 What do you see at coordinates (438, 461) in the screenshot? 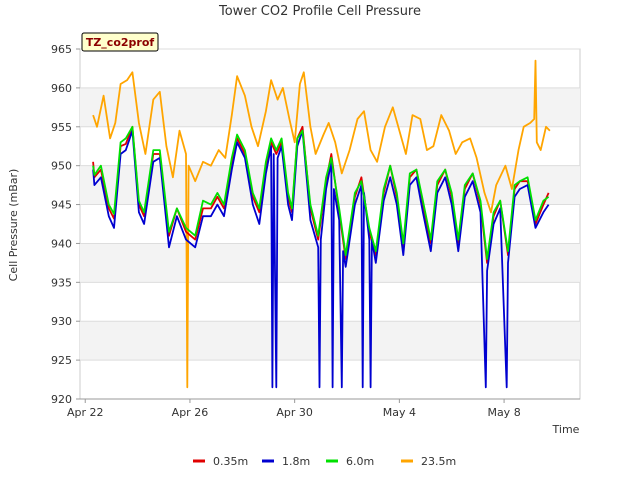
I see `legend-label: 23.5m` at bounding box center [438, 461].